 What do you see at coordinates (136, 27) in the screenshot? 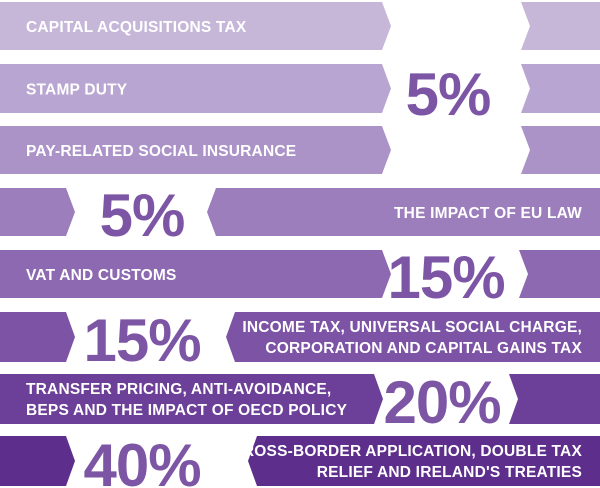
I see `row-label-1: CAPITAL ACQUISITIONS TAX` at bounding box center [136, 27].